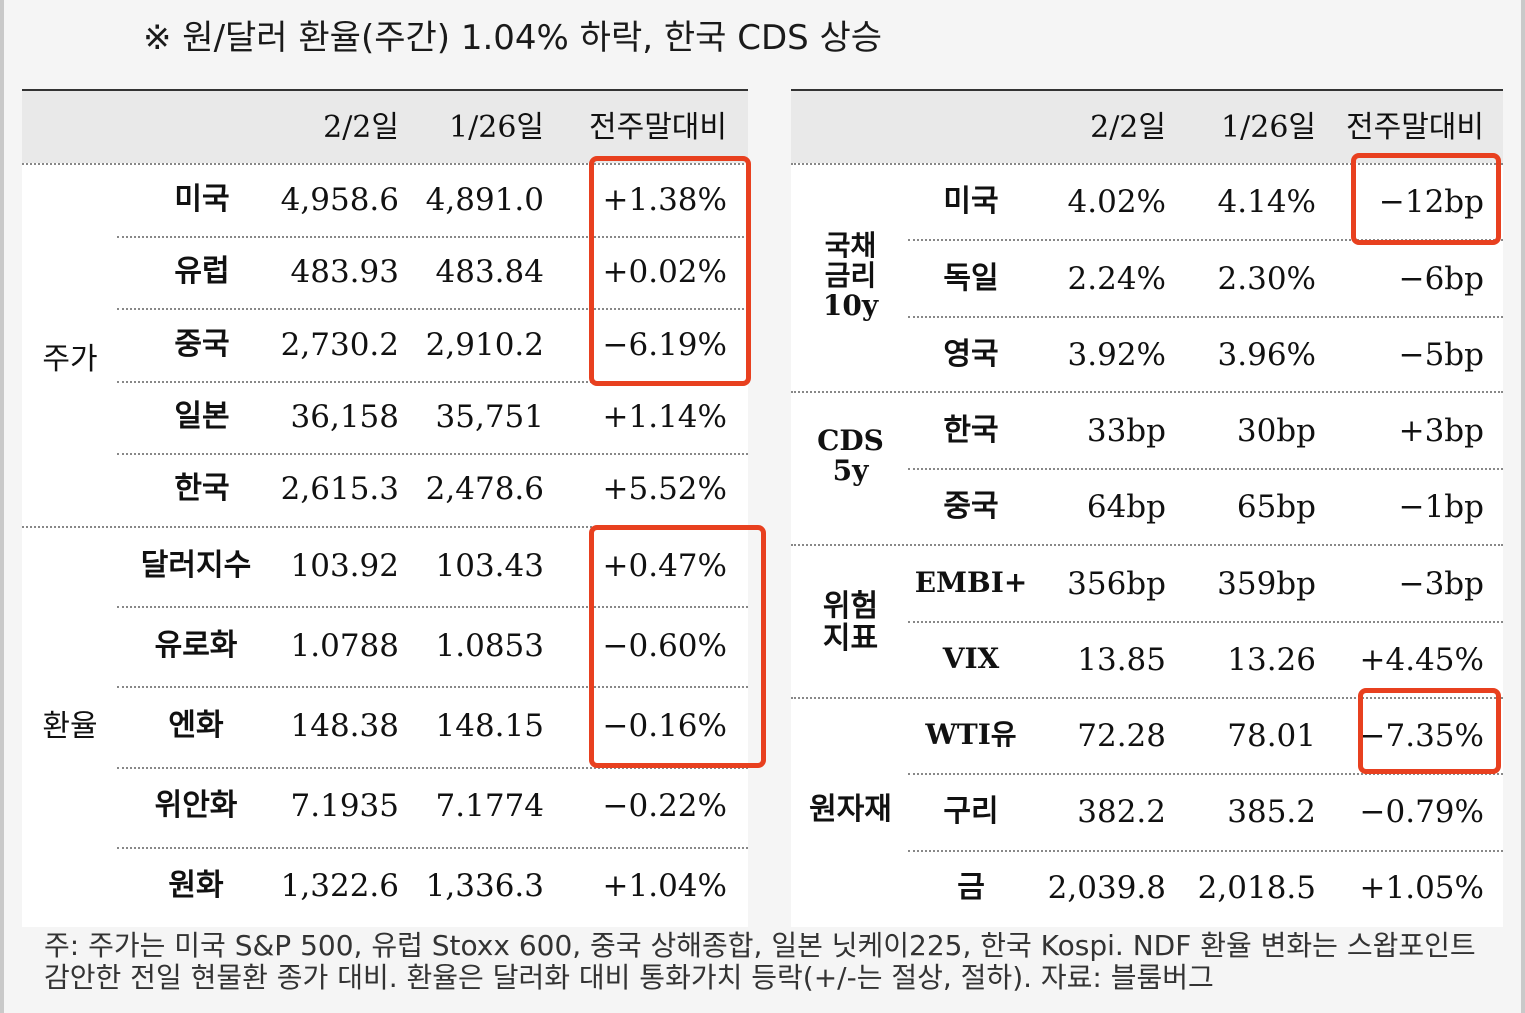  Describe the element at coordinates (971, 506) in the screenshot. I see `row-label-china-cds: 중국` at that location.